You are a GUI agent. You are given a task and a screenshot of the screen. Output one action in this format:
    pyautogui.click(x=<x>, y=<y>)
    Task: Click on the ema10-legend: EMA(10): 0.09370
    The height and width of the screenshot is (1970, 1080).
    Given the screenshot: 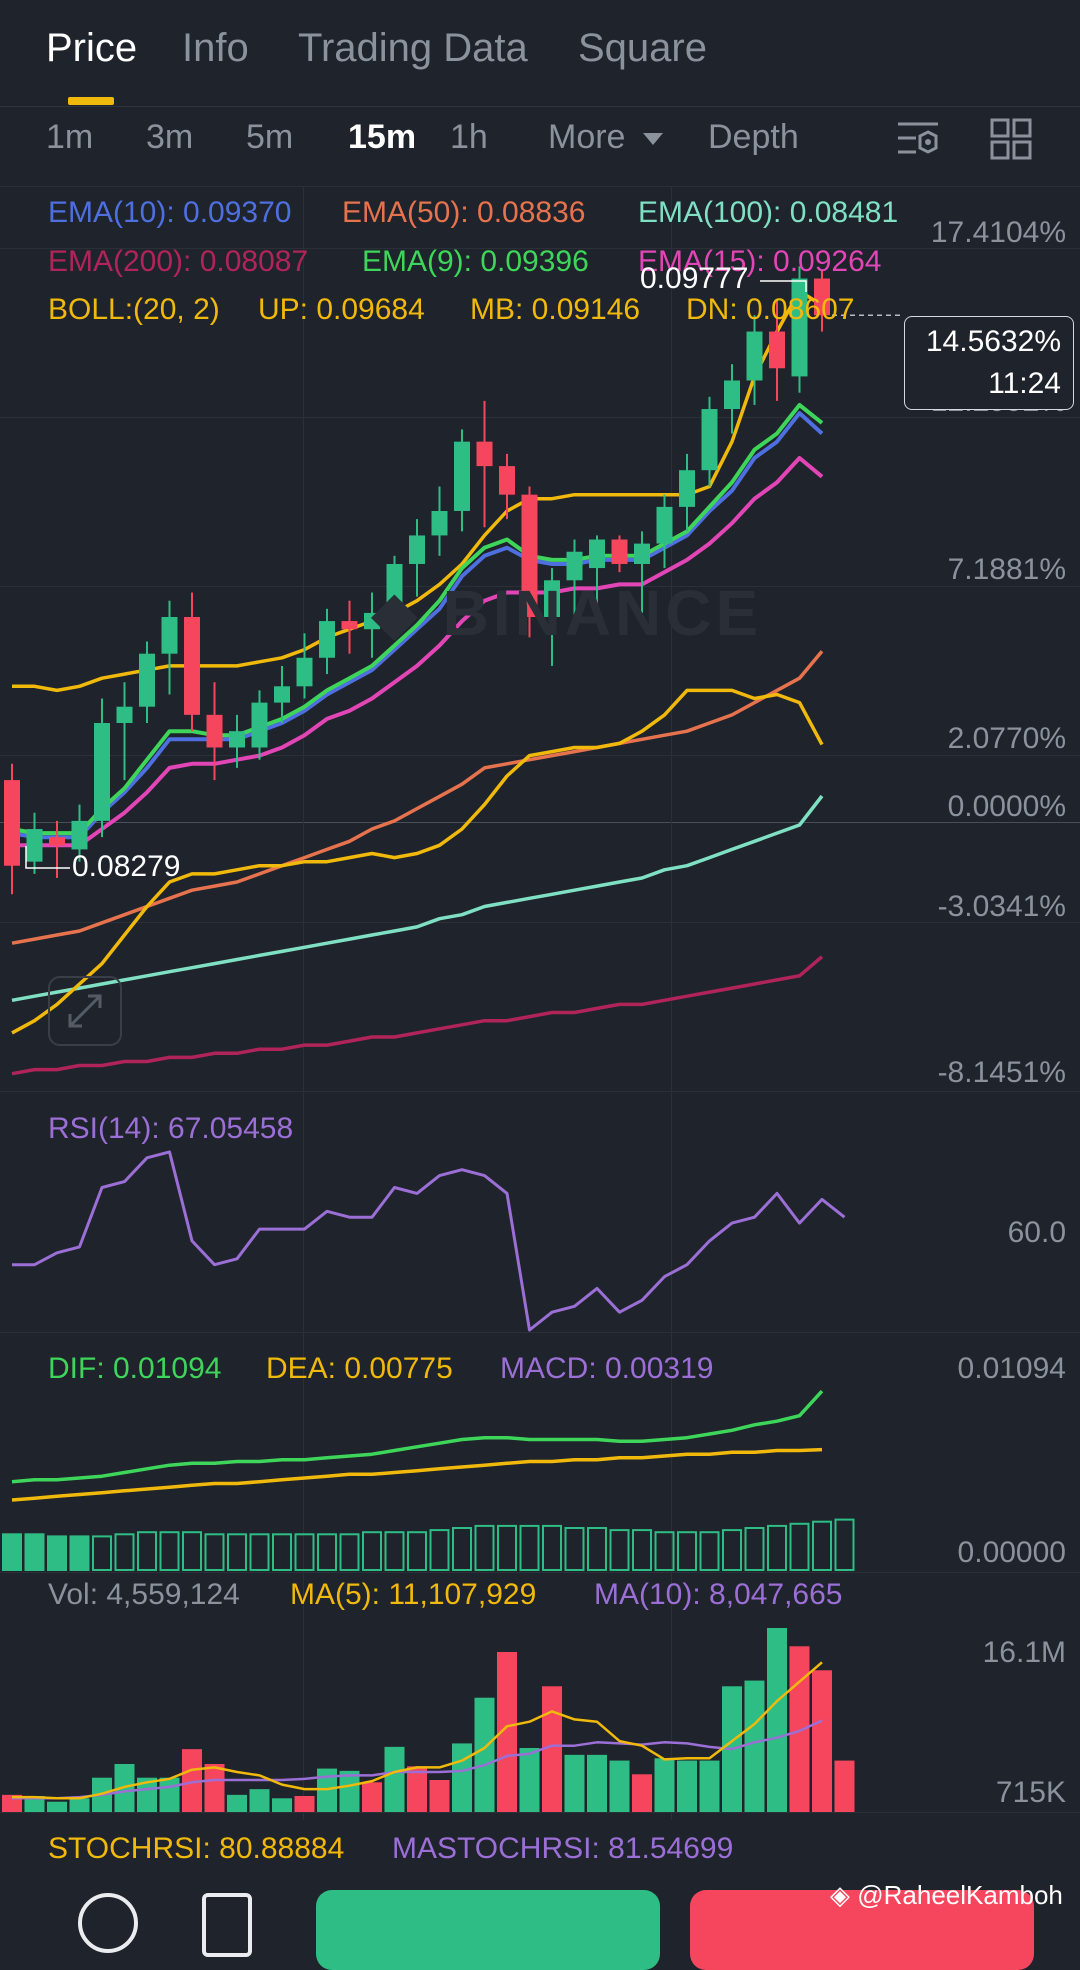 What is the action you would take?
    pyautogui.click(x=170, y=212)
    